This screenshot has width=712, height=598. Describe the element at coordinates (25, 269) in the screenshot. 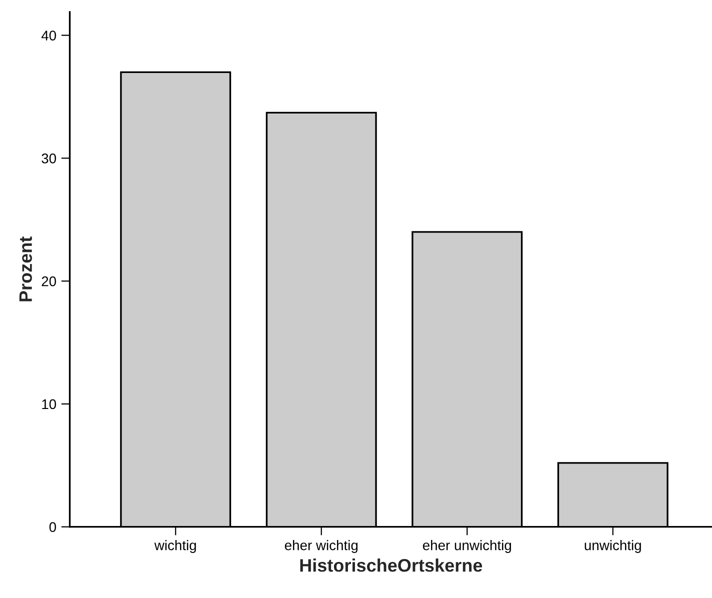

I see `y-axis-title: Prozent` at that location.